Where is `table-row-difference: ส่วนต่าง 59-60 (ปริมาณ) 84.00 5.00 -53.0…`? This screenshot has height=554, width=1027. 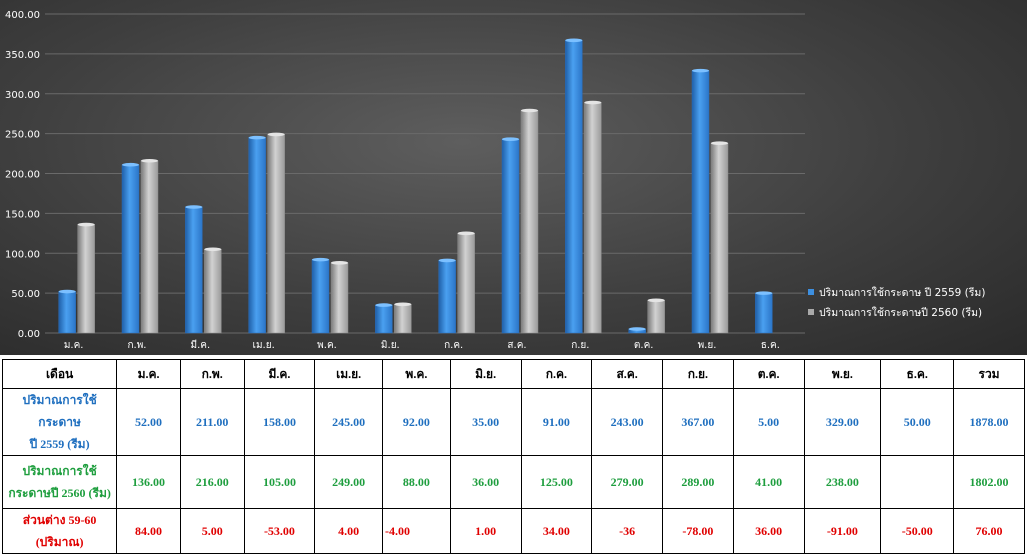
table-row-difference: ส่วนต่าง 59-60 (ปริมาณ) 84.00 5.00 -53.0… is located at coordinates (513, 531).